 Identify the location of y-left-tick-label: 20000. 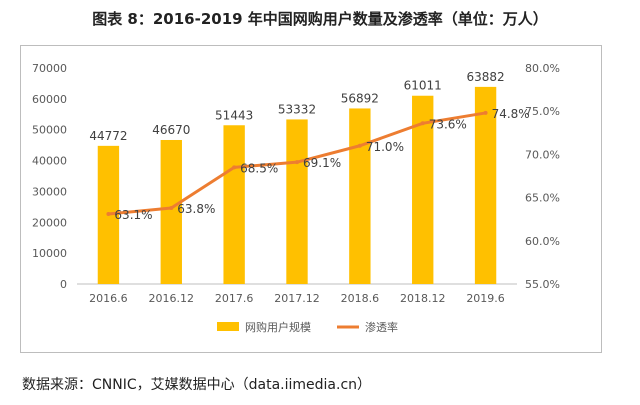
(49, 222).